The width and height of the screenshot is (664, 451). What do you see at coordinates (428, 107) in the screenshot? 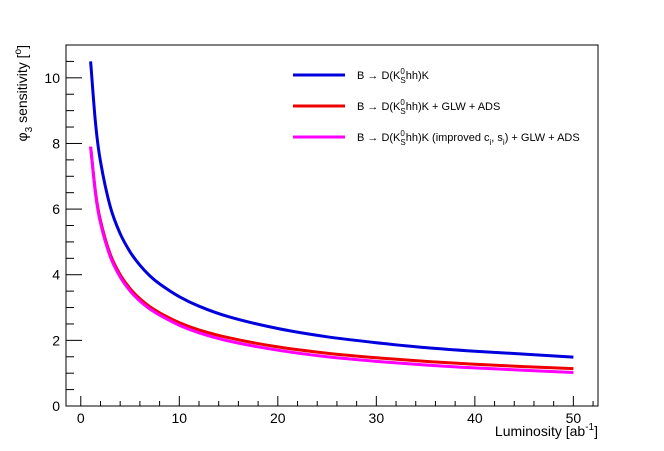
I see `legend-label-2: B → D(K0 Shh)K + GLW + ADS` at bounding box center [428, 107].